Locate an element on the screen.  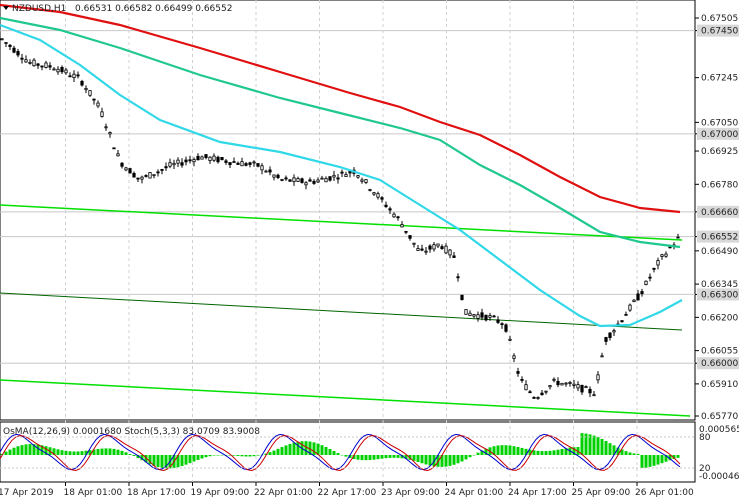
time-tick-label: 24 Apr 01:00 is located at coordinates (474, 493).